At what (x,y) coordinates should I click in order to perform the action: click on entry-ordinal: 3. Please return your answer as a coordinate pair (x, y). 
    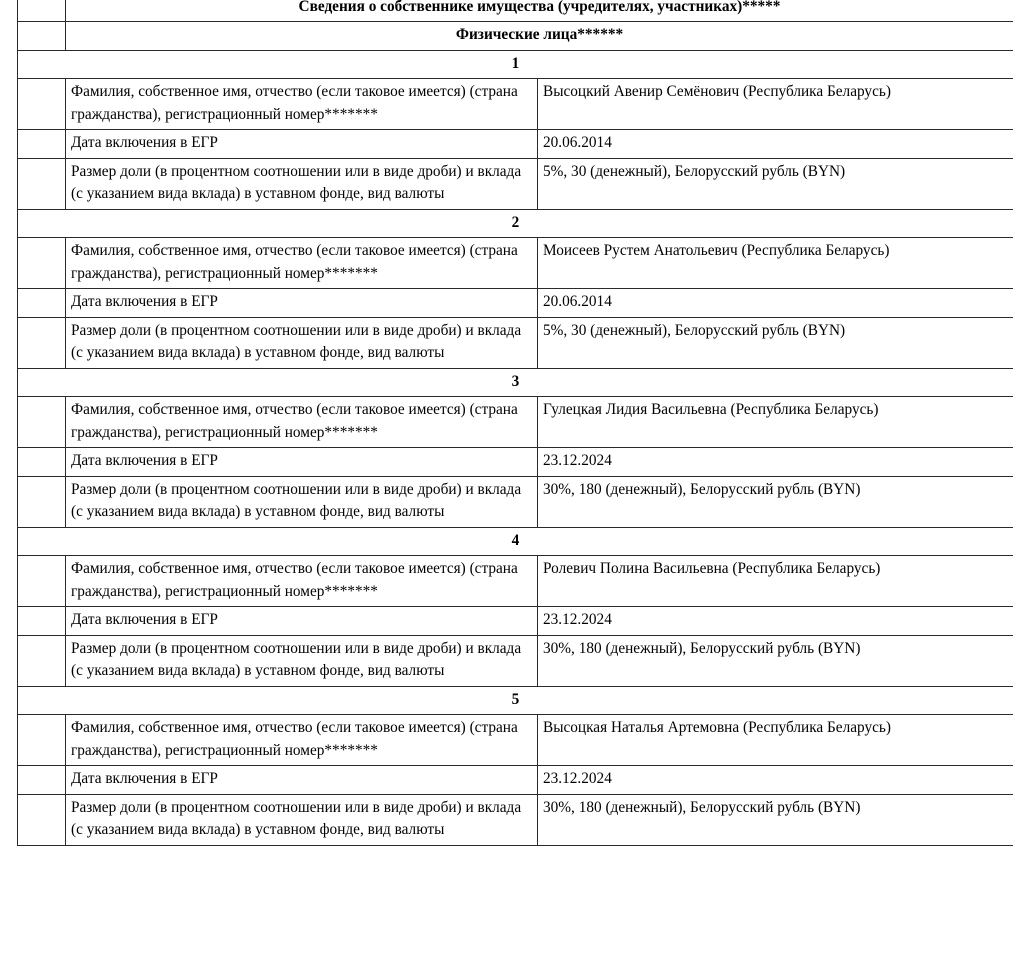
    Looking at the image, I should click on (515, 382).